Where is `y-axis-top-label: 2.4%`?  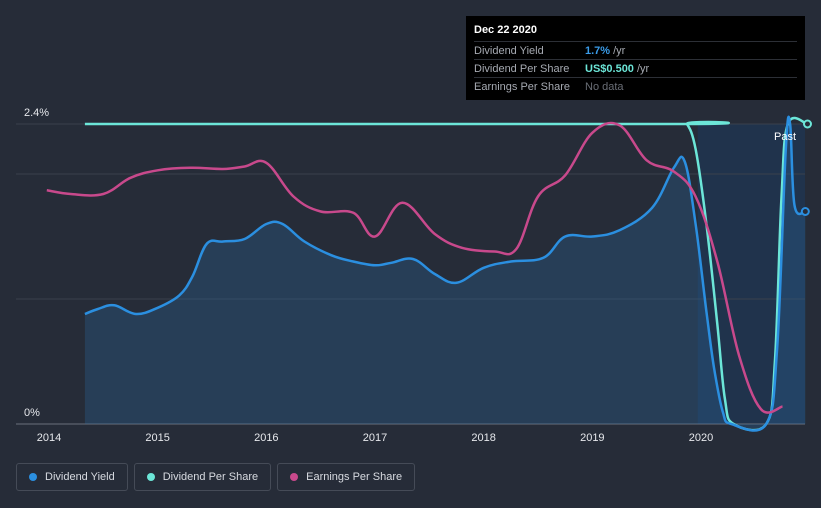
y-axis-top-label: 2.4% is located at coordinates (36, 113).